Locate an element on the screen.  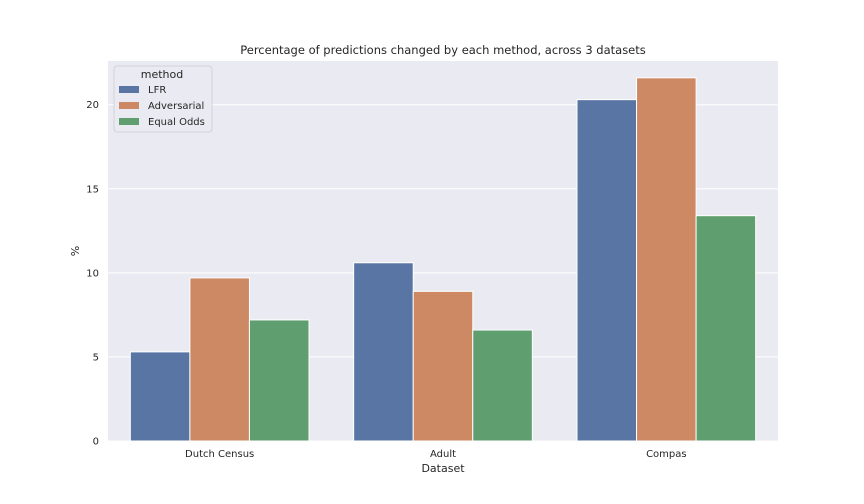
legend-entries: LFR Adversarial Equal Odds is located at coordinates (162, 106).